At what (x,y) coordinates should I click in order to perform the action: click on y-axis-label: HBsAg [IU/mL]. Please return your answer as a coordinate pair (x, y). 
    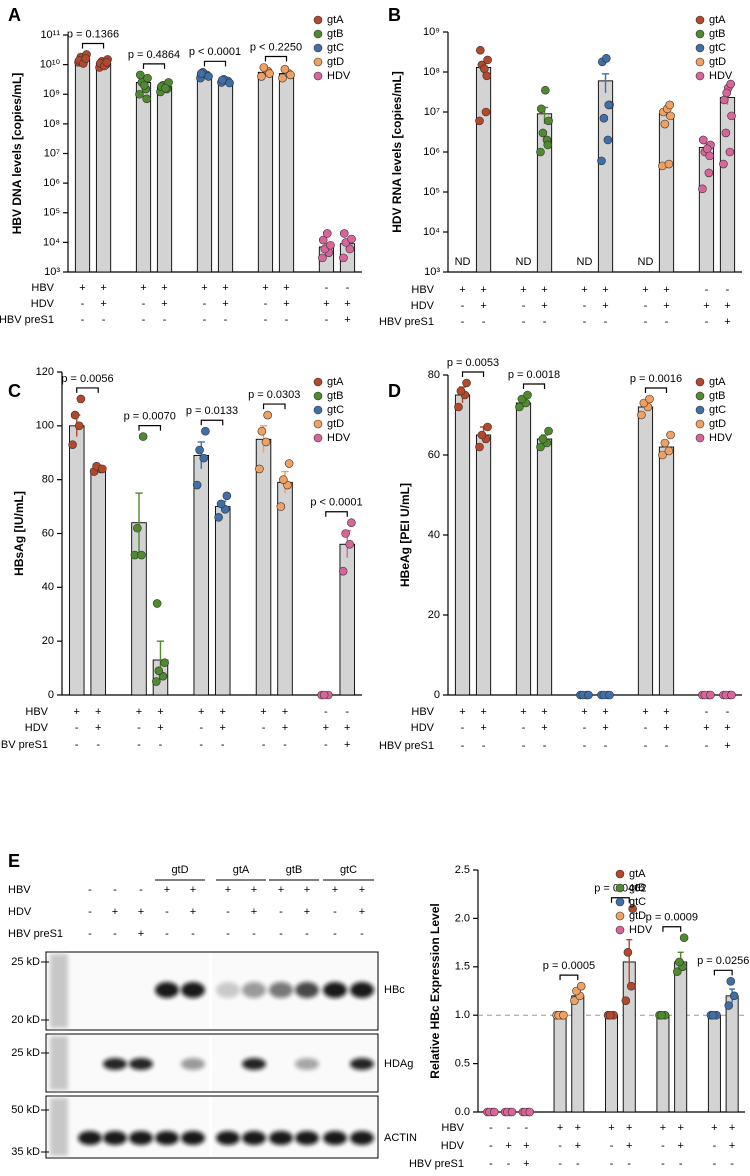
    Looking at the image, I should click on (19, 533).